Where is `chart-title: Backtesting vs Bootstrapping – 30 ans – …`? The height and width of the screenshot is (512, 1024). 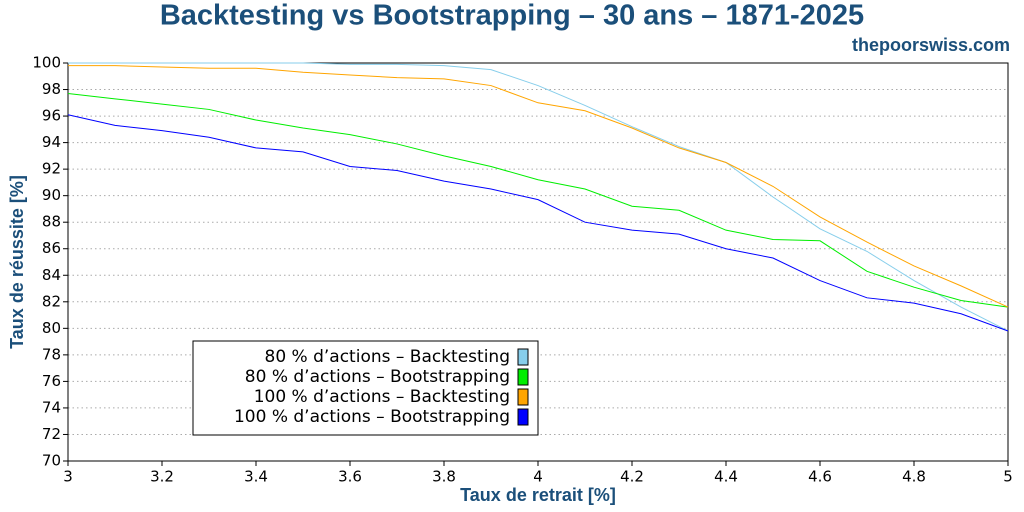
chart-title: Backtesting vs Bootstrapping – 30 ans – … is located at coordinates (512, 16).